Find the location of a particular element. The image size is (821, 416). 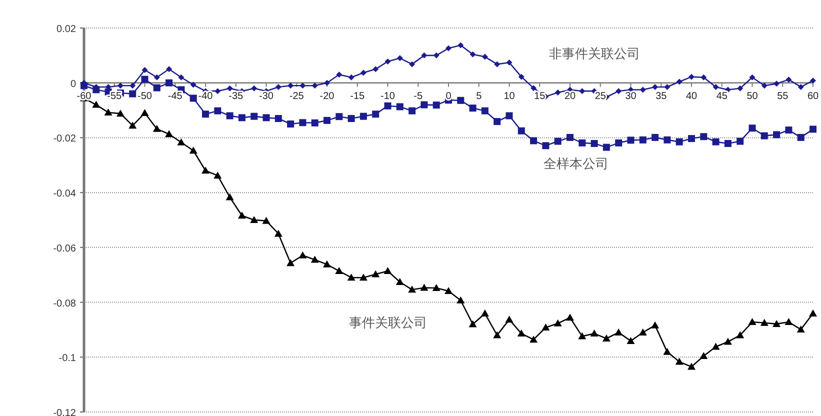

x-tick-label: -40 is located at coordinates (206, 96).